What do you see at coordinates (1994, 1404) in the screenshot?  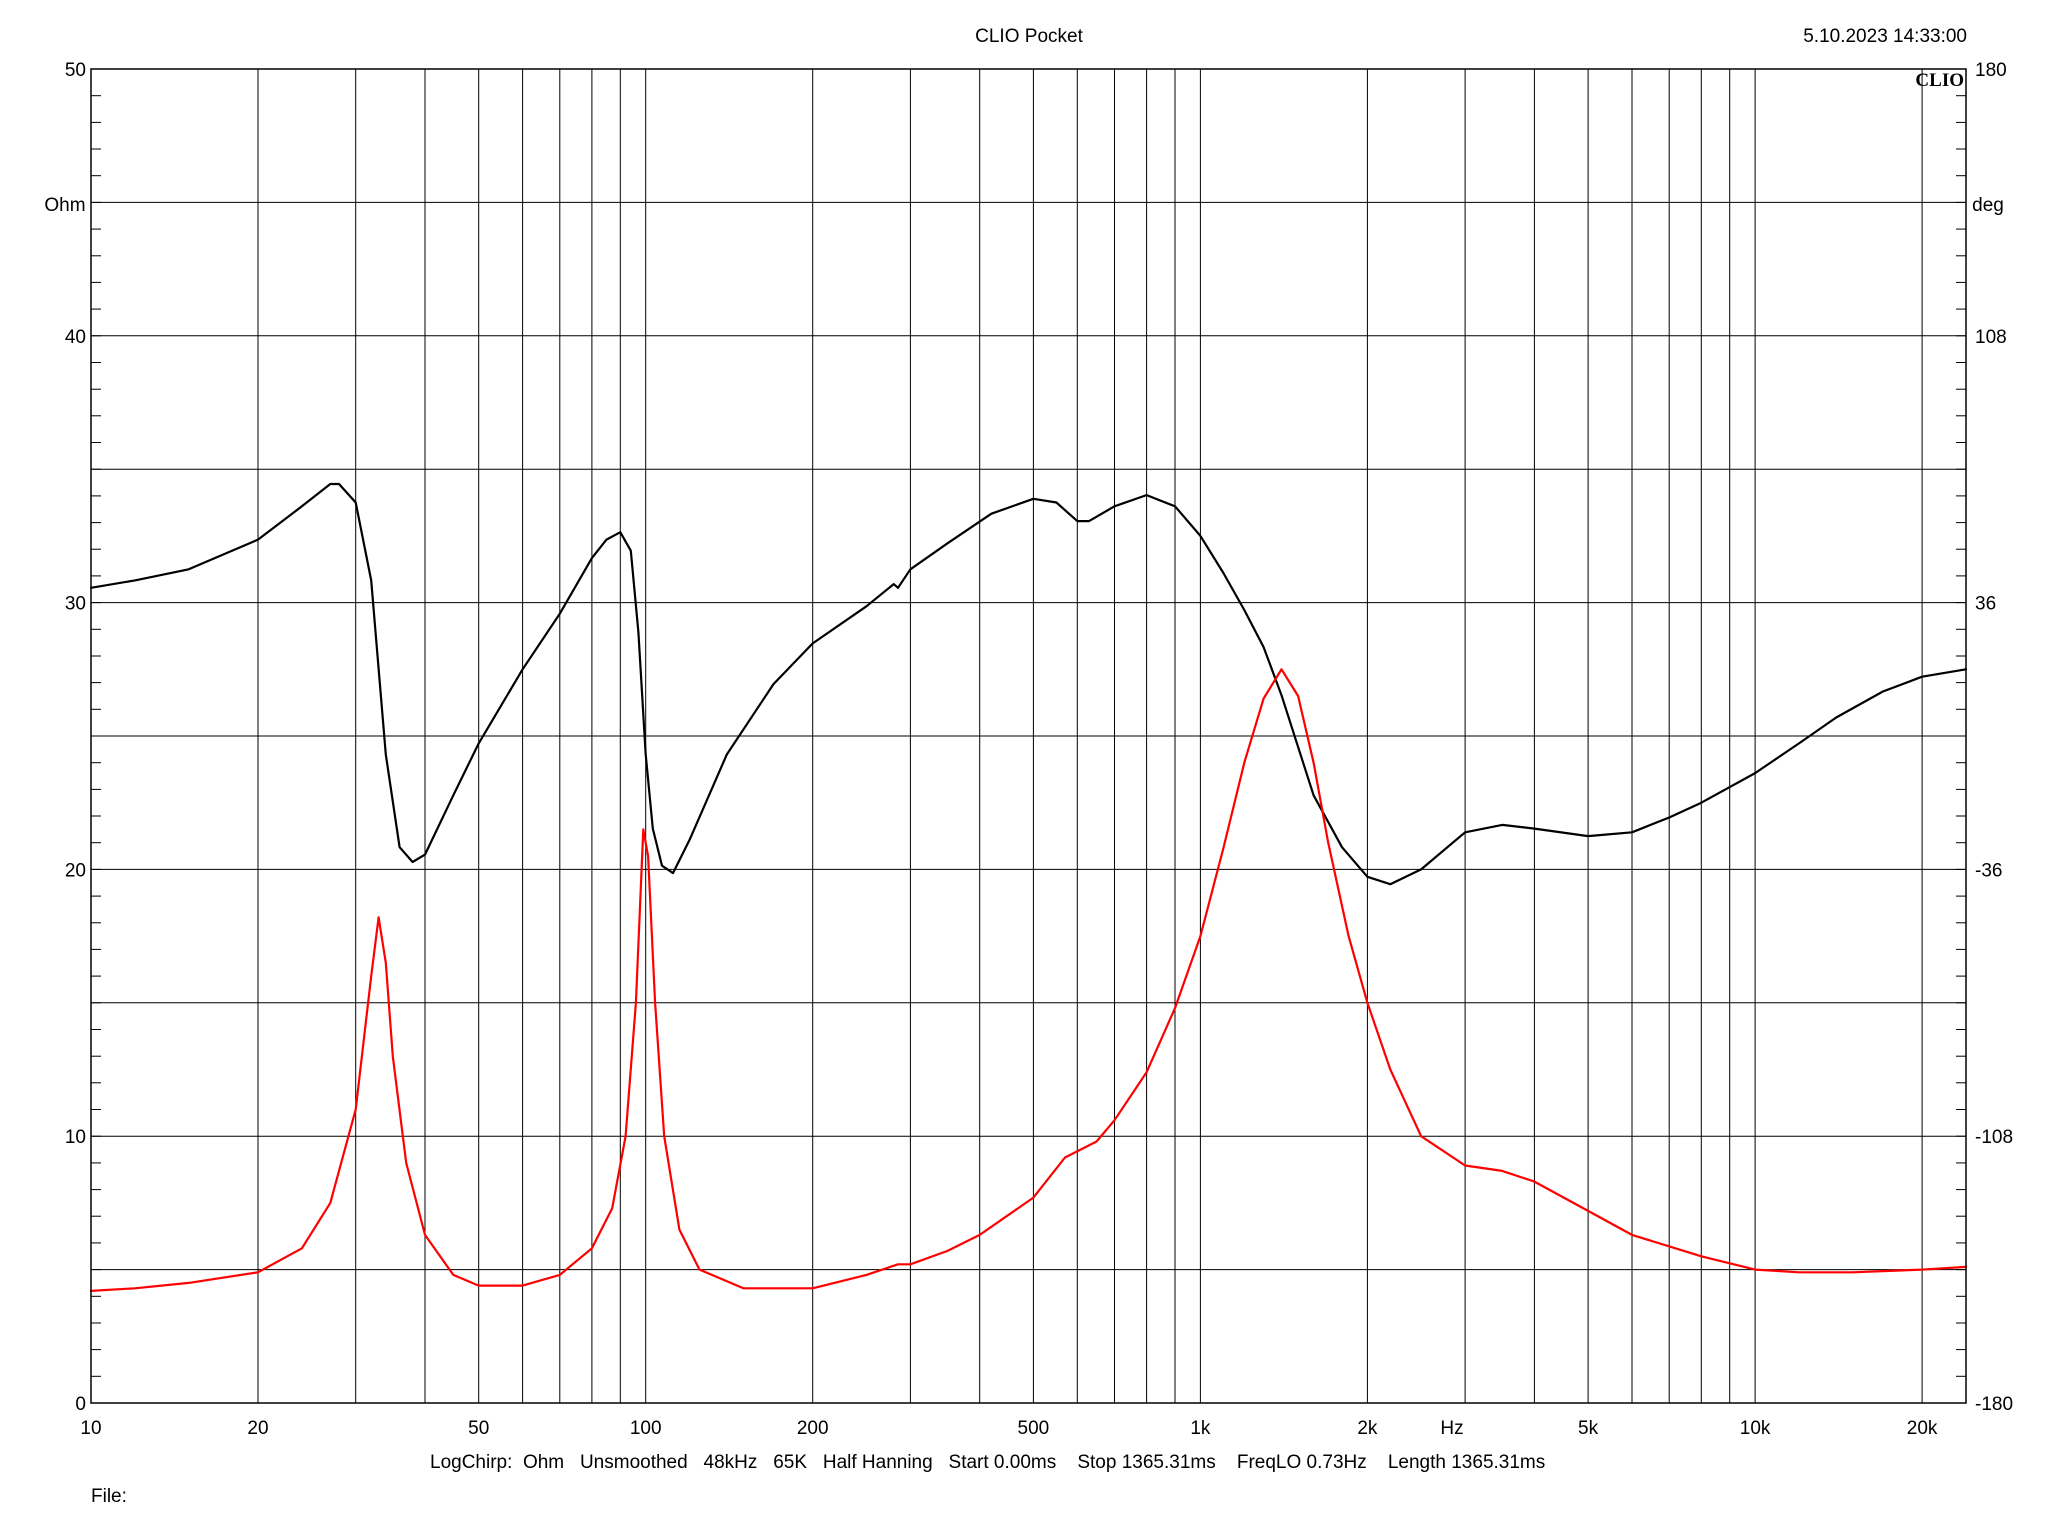 I see `y-right-tick-label: -180` at bounding box center [1994, 1404].